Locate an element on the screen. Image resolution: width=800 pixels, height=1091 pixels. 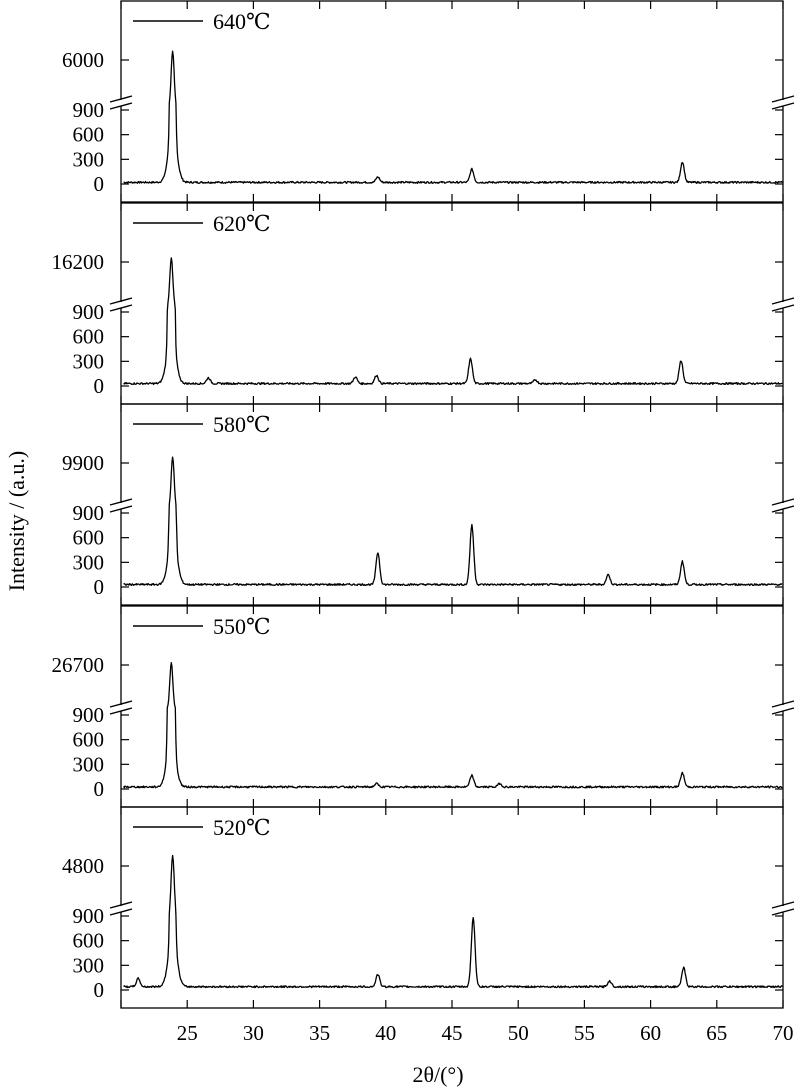
y-axis-title: Intensity / (a.u.) is located at coordinates (16, 521).